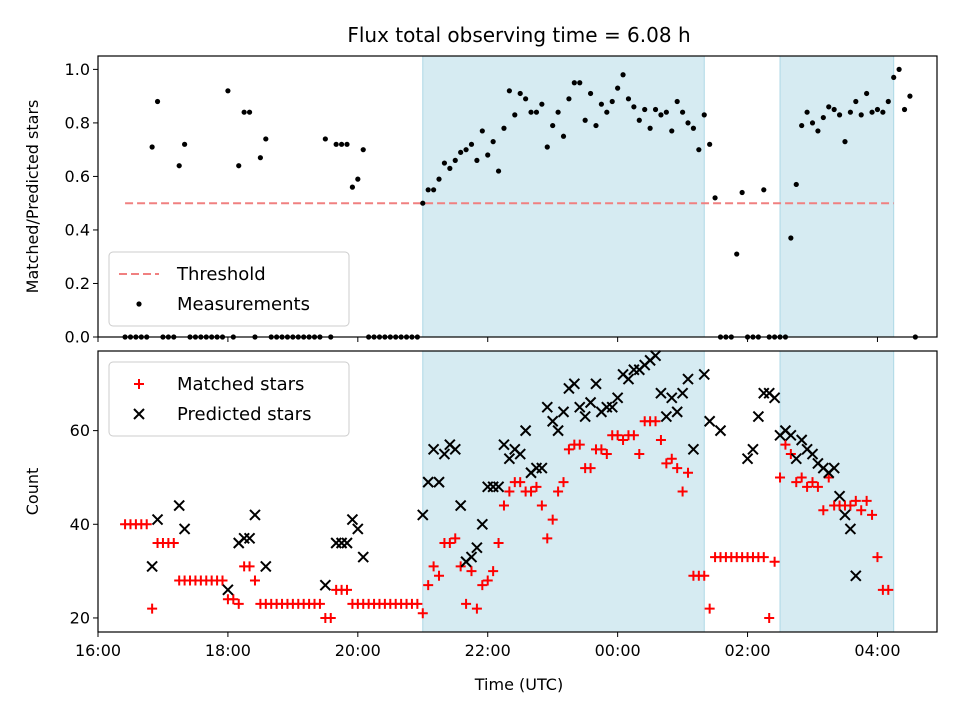 The image size is (960, 724). Describe the element at coordinates (77, 122) in the screenshot. I see `y-tick-label: 0.8` at that location.